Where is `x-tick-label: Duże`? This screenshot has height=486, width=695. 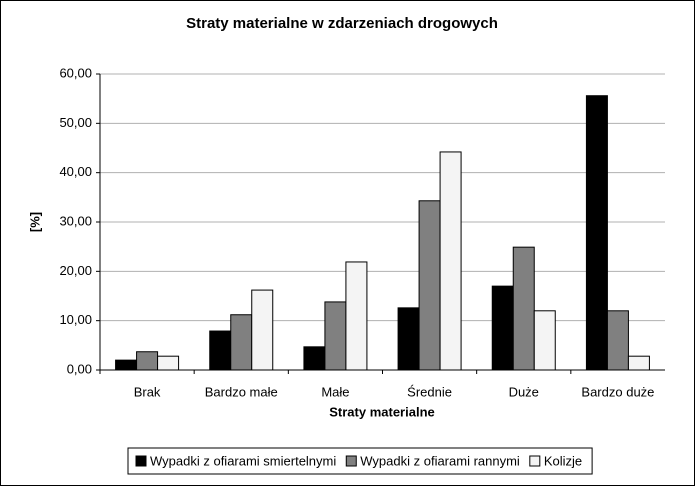 x-tick-label: Duże is located at coordinates (524, 391).